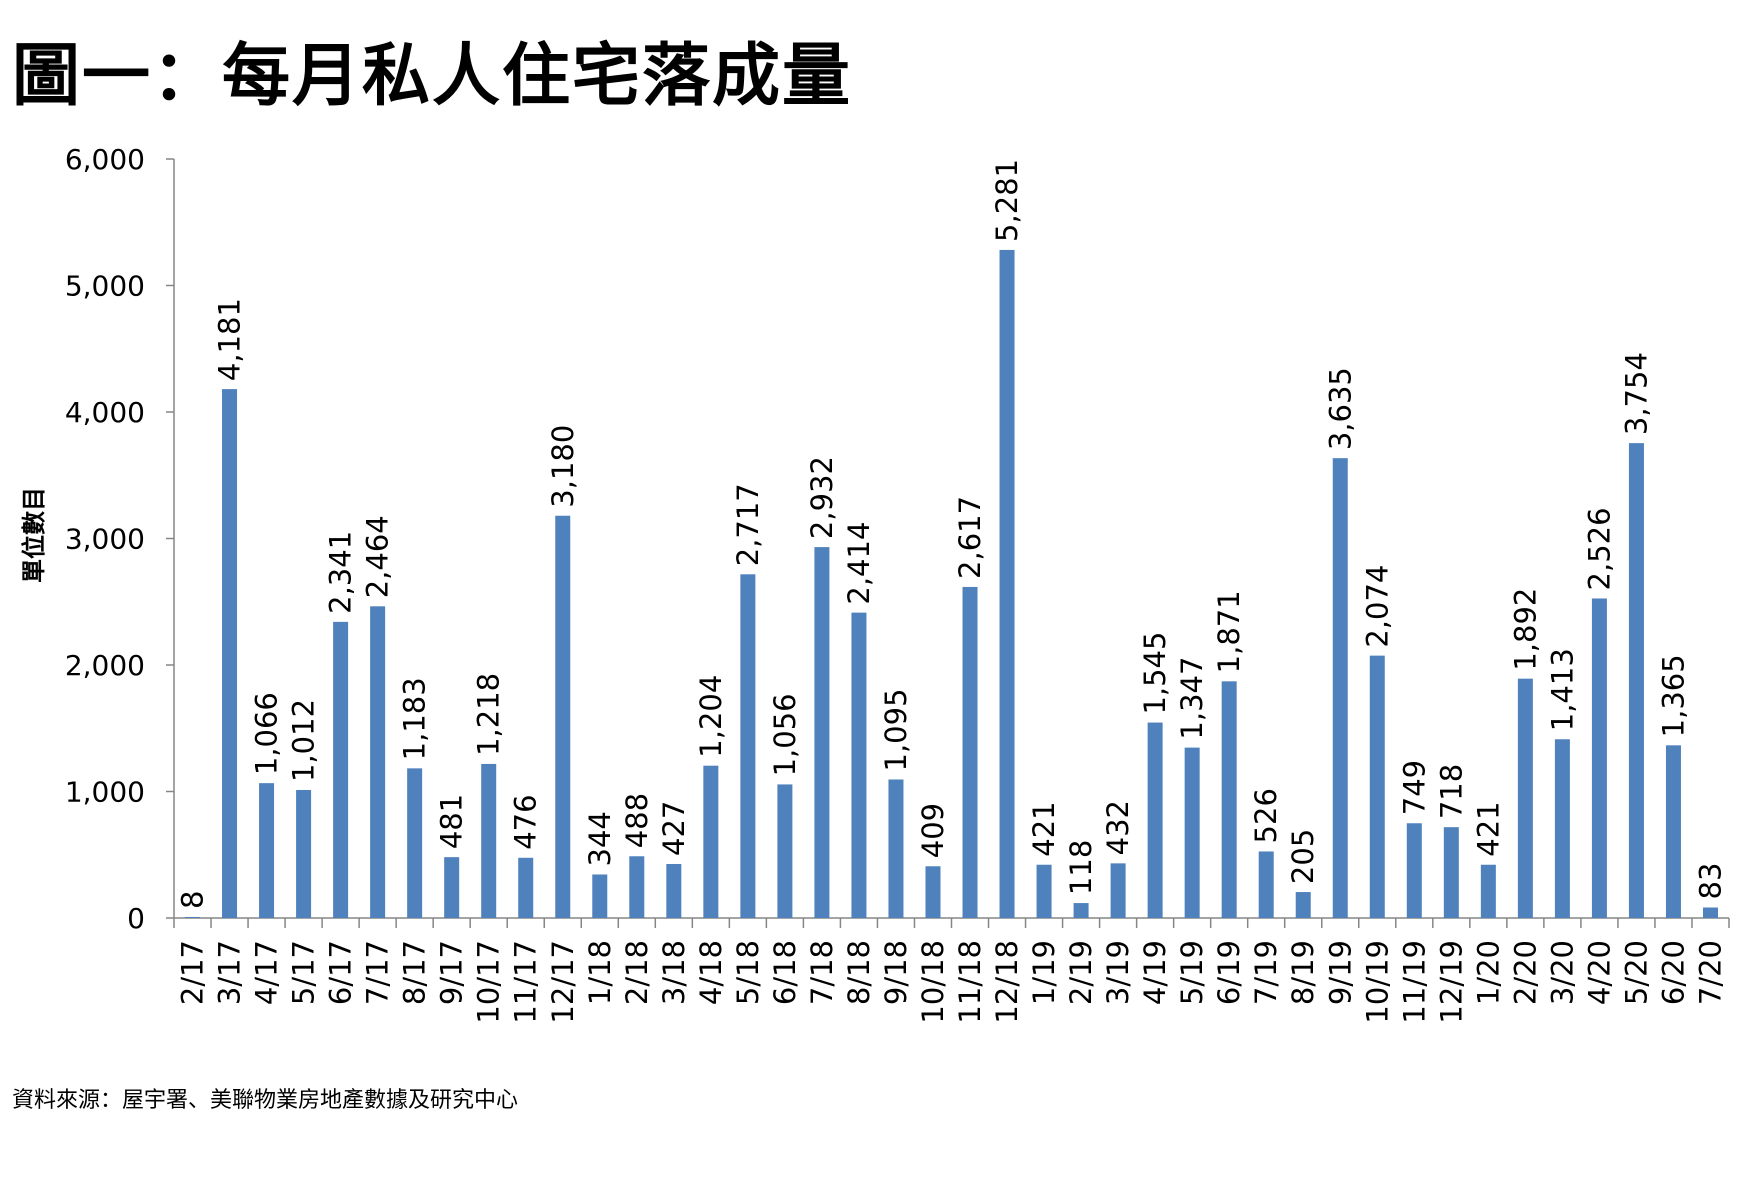 This screenshot has height=1185, width=1747. I want to click on data-label: 83, so click(1710, 881).